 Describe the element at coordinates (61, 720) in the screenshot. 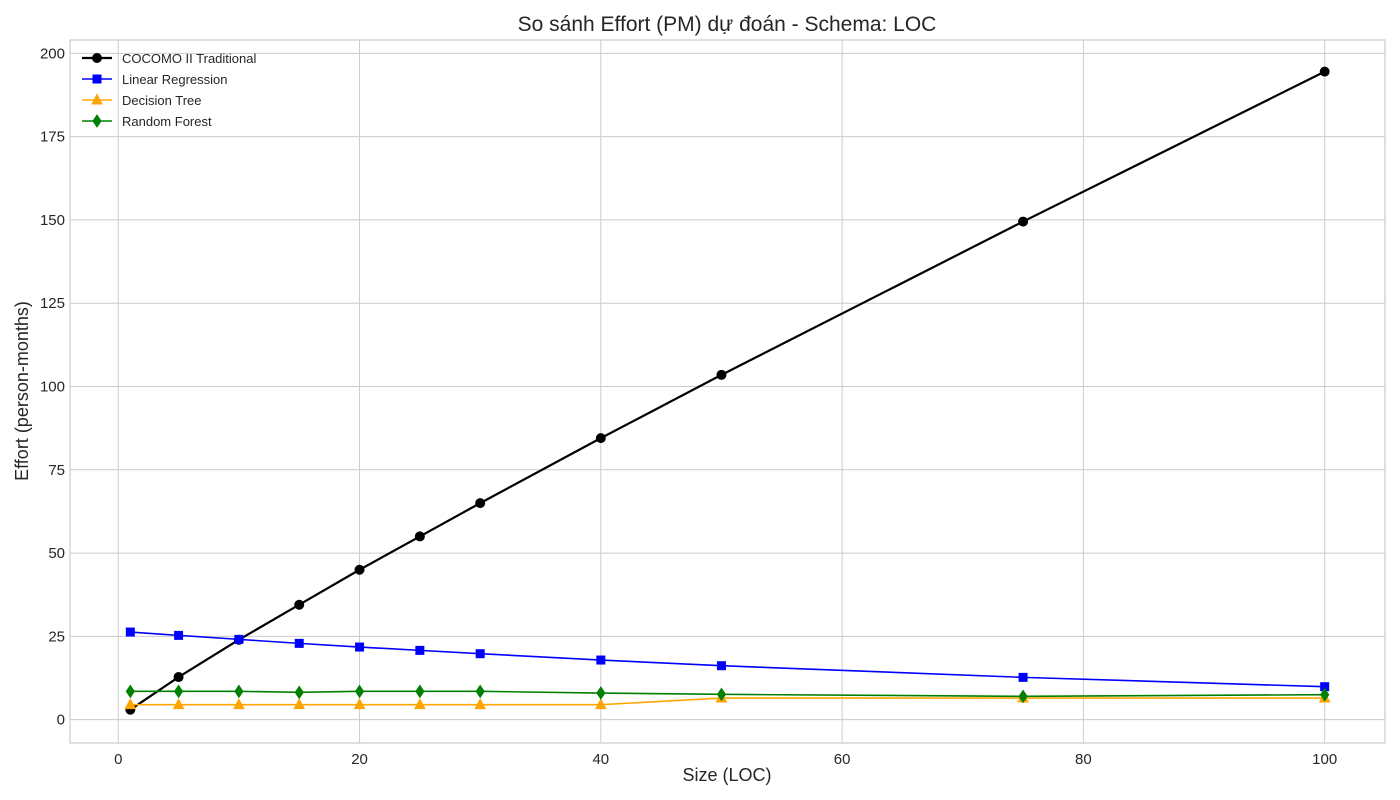

I see `y-tick-label: 0` at that location.